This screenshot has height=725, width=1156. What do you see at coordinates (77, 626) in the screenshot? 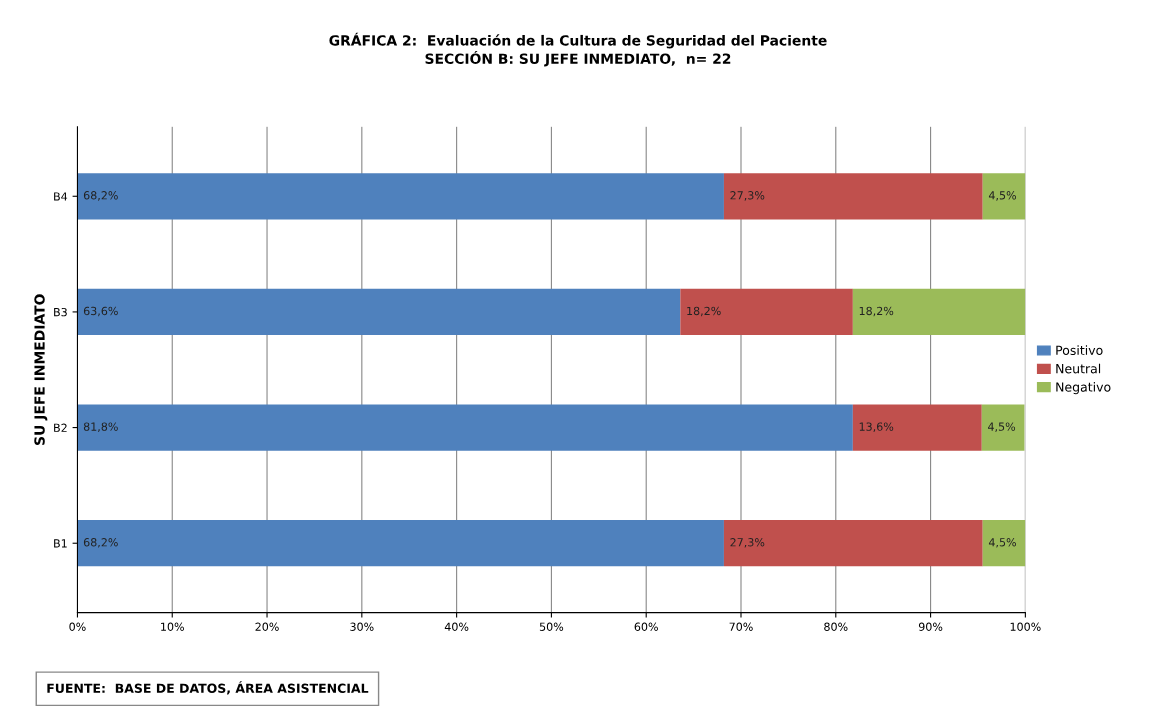
I see `x-tick-label: 0%` at bounding box center [77, 626].